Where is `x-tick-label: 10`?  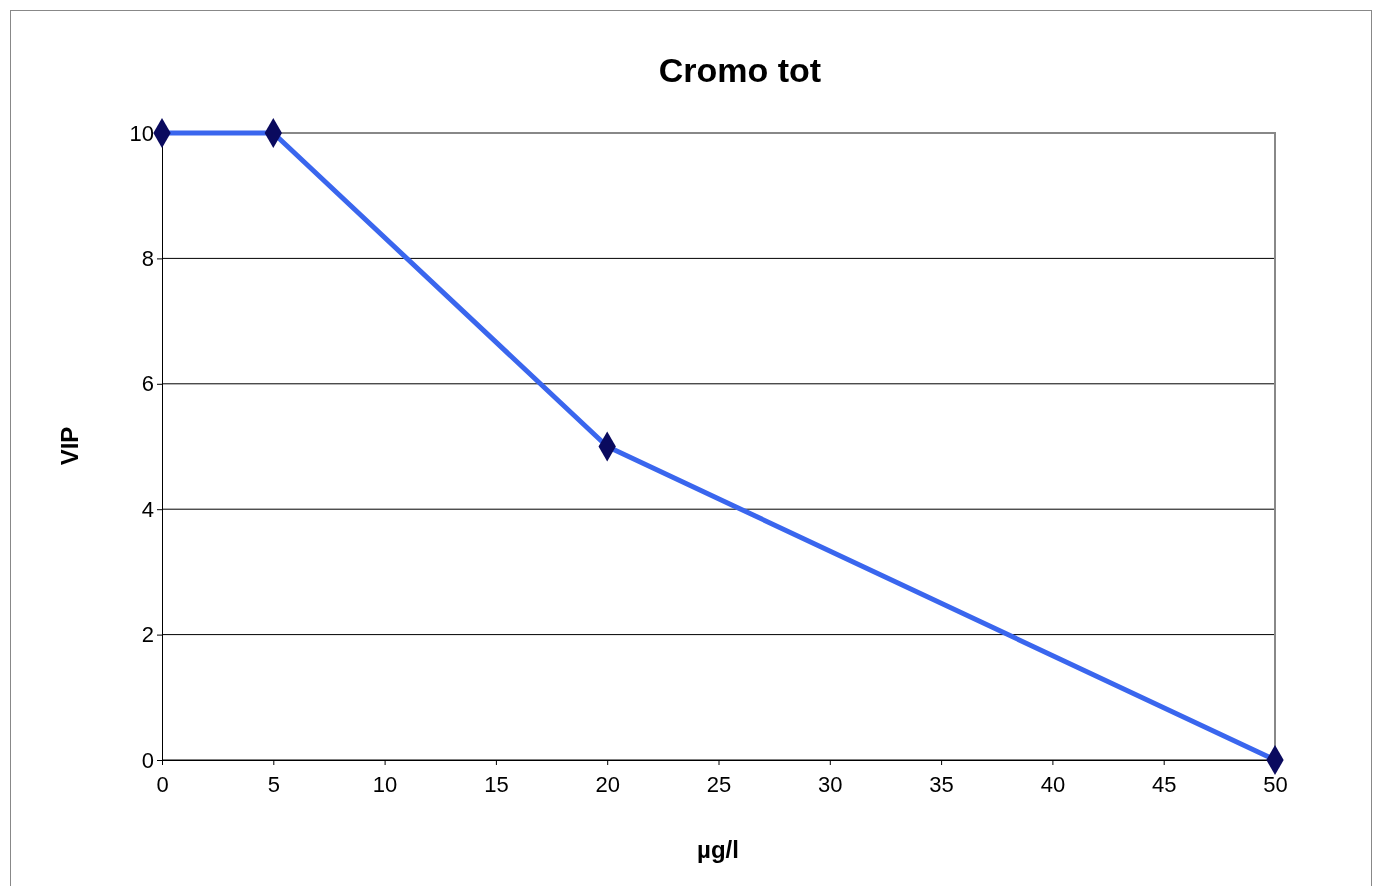 x-tick-label: 10 is located at coordinates (385, 785).